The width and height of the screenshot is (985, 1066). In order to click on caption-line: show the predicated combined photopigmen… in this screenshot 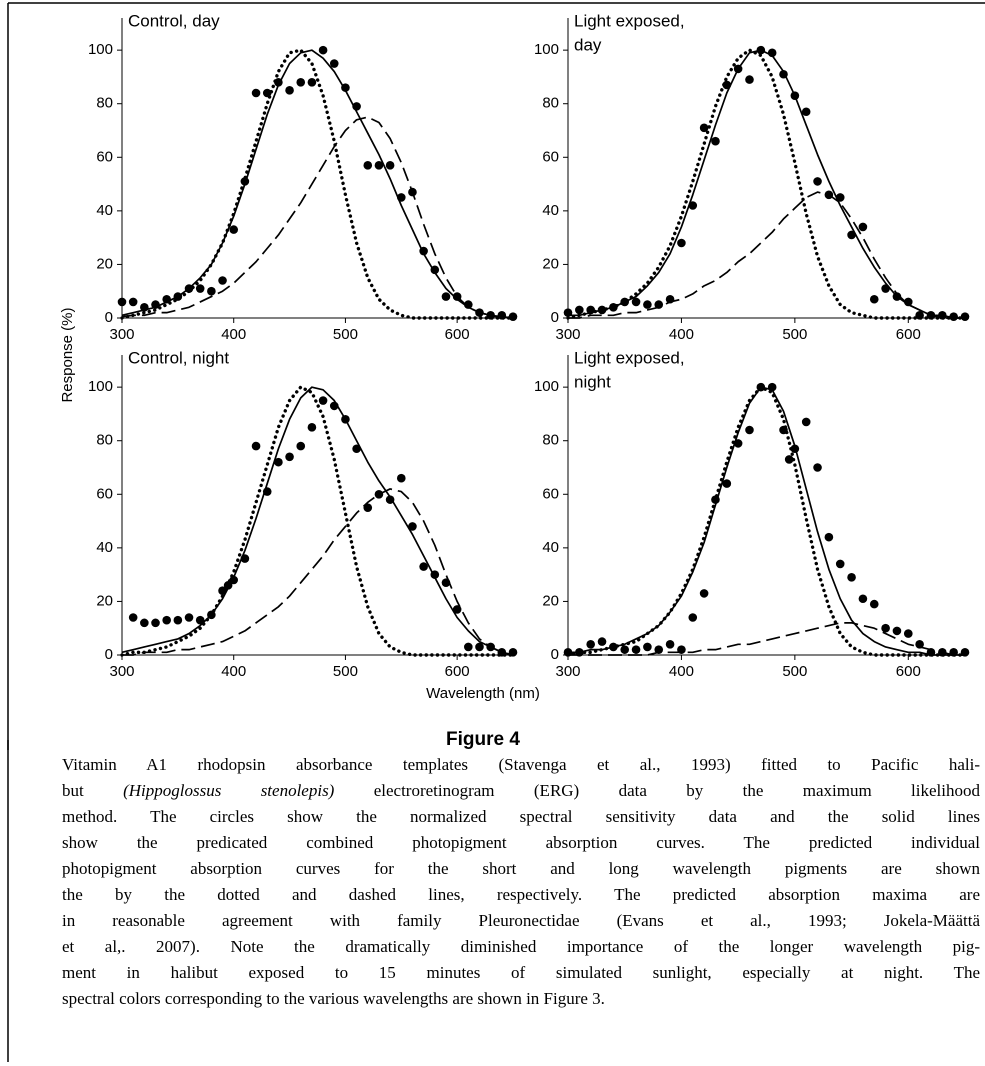, I will do `click(521, 842)`.